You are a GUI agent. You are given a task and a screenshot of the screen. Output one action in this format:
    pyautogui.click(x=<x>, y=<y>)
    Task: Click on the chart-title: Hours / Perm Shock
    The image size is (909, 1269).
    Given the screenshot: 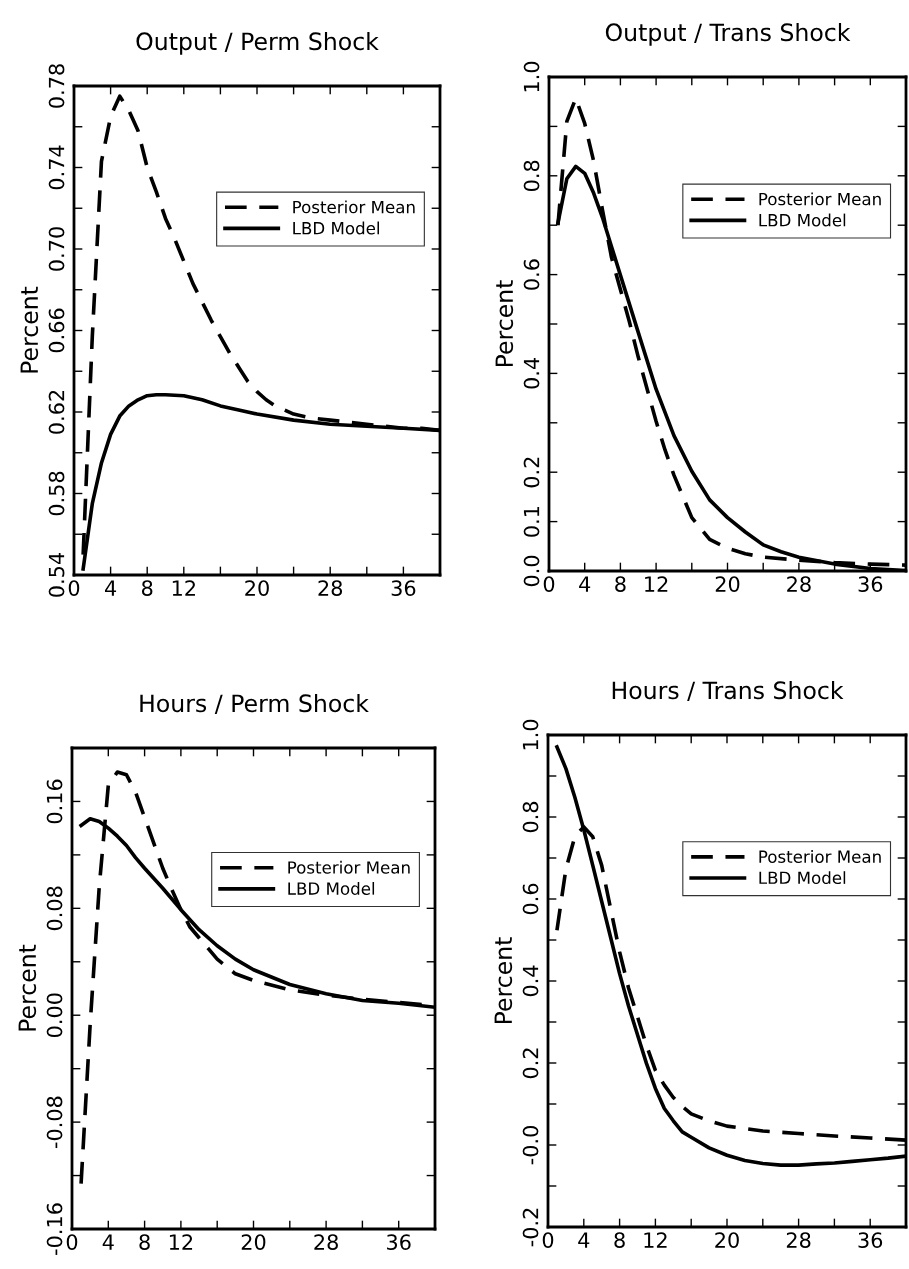 What is the action you would take?
    pyautogui.click(x=254, y=704)
    